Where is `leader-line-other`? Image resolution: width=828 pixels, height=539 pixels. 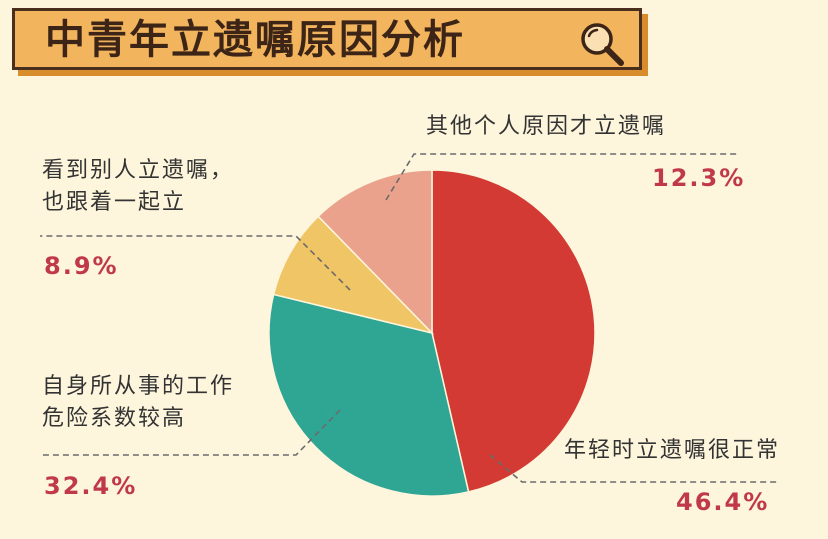
leader-line-other is located at coordinates (562, 177).